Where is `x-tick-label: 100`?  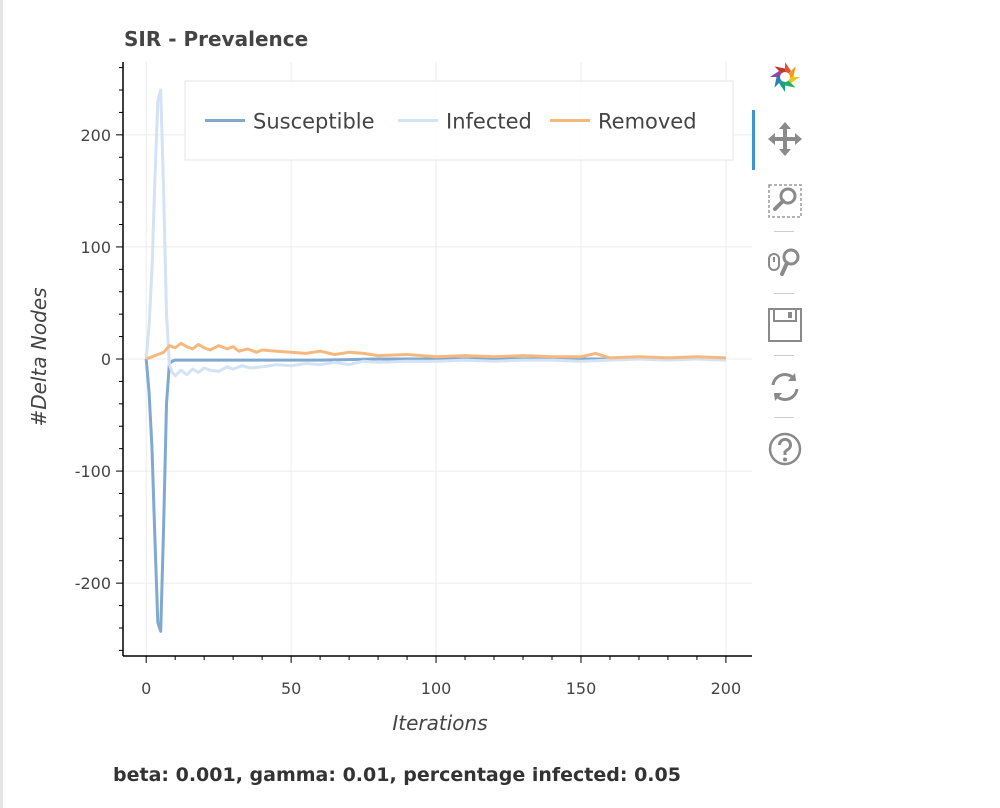
x-tick-label: 100 is located at coordinates (436, 688).